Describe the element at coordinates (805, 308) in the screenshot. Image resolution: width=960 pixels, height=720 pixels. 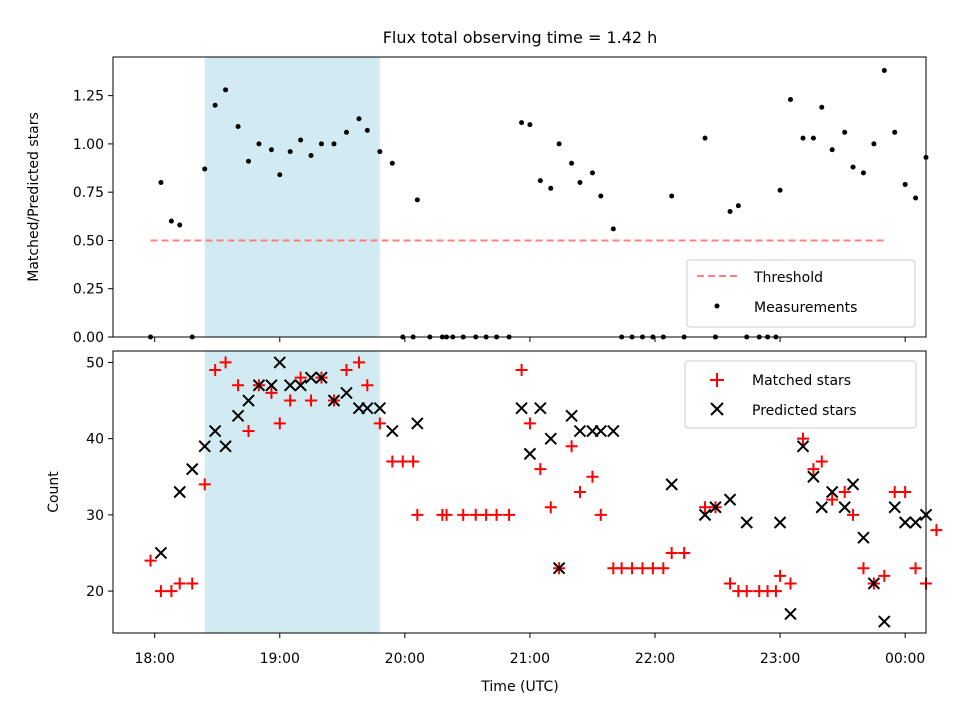
I see `legend-measurements-label: Measurements` at that location.